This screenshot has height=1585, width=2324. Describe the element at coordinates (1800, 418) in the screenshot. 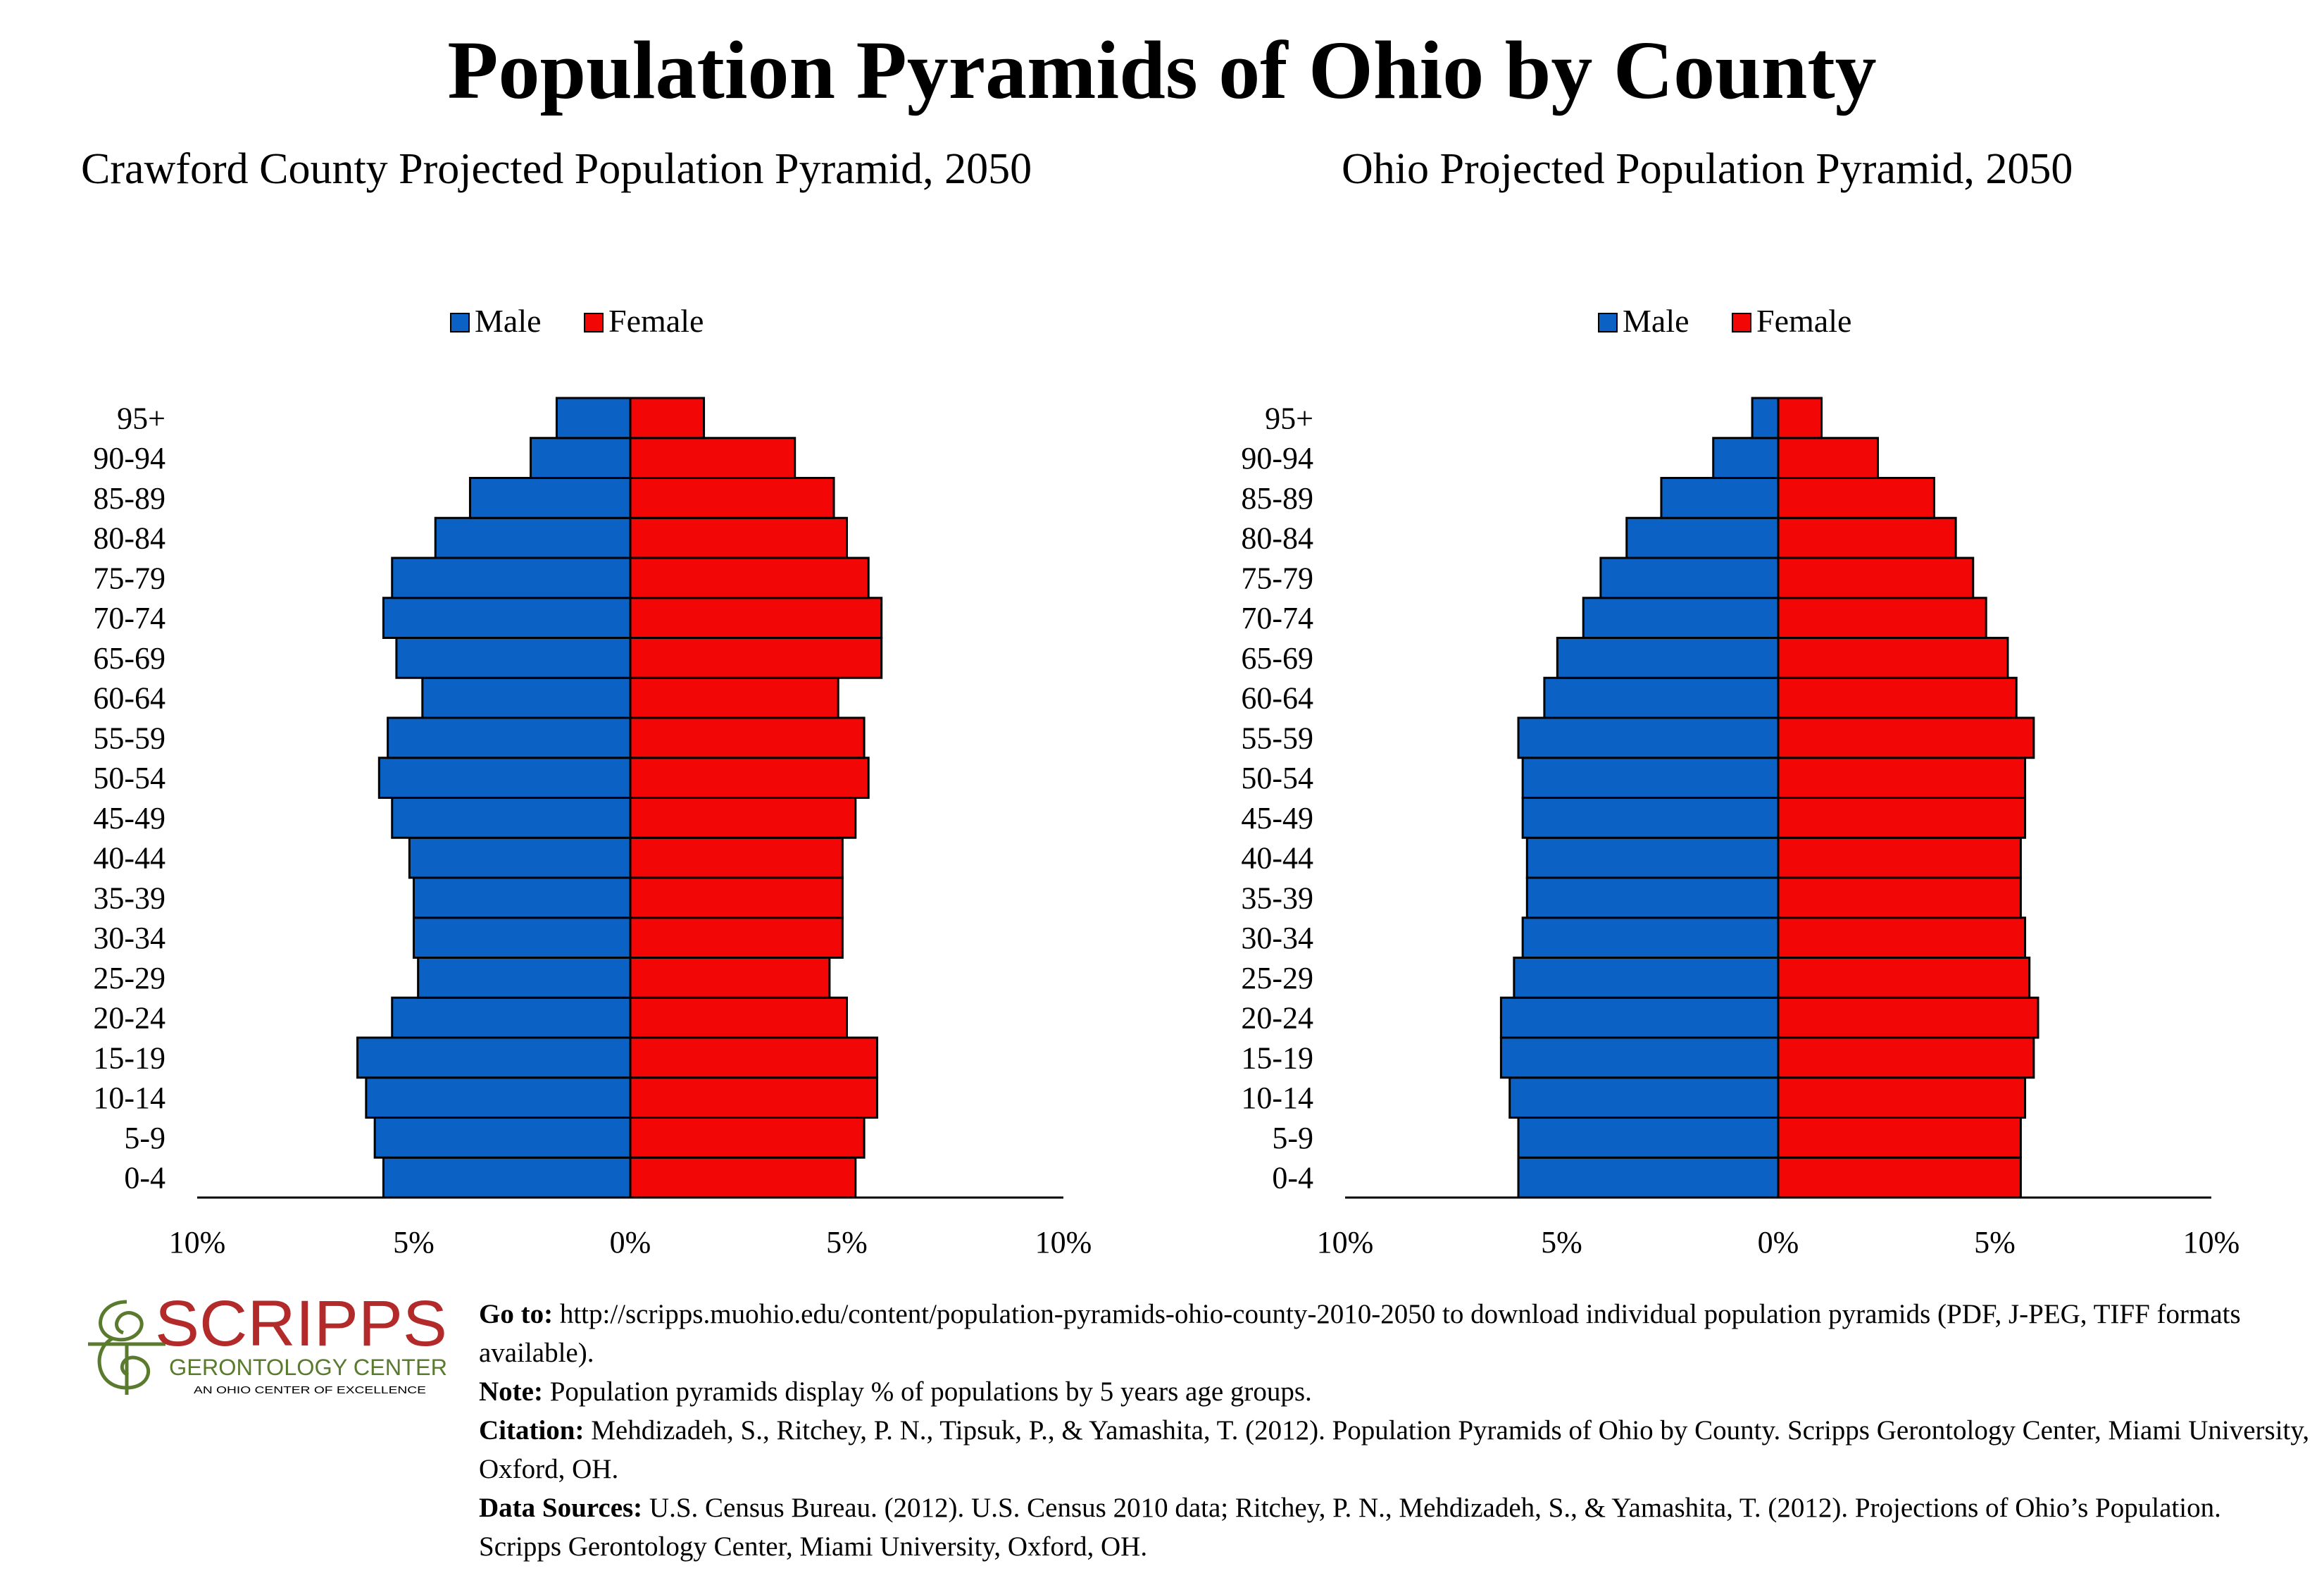

I see `bar-female-95+` at that location.